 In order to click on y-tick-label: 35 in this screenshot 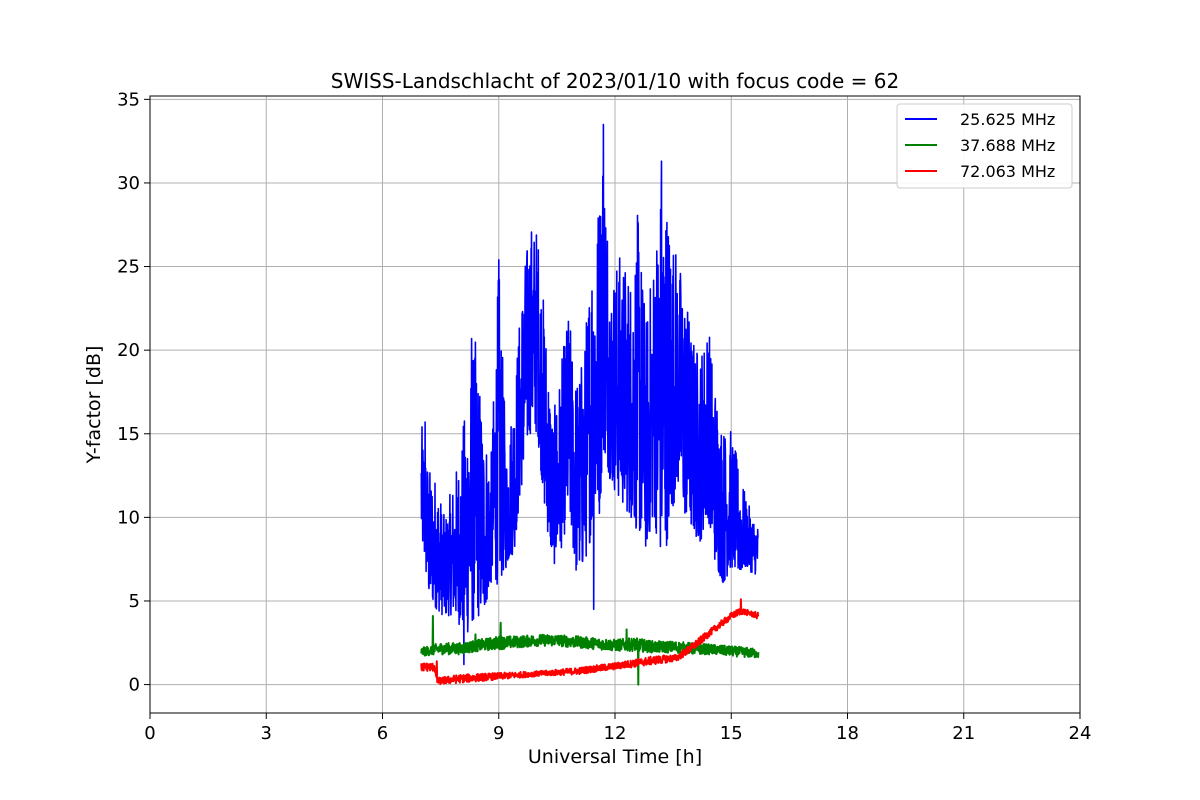, I will do `click(128, 99)`.